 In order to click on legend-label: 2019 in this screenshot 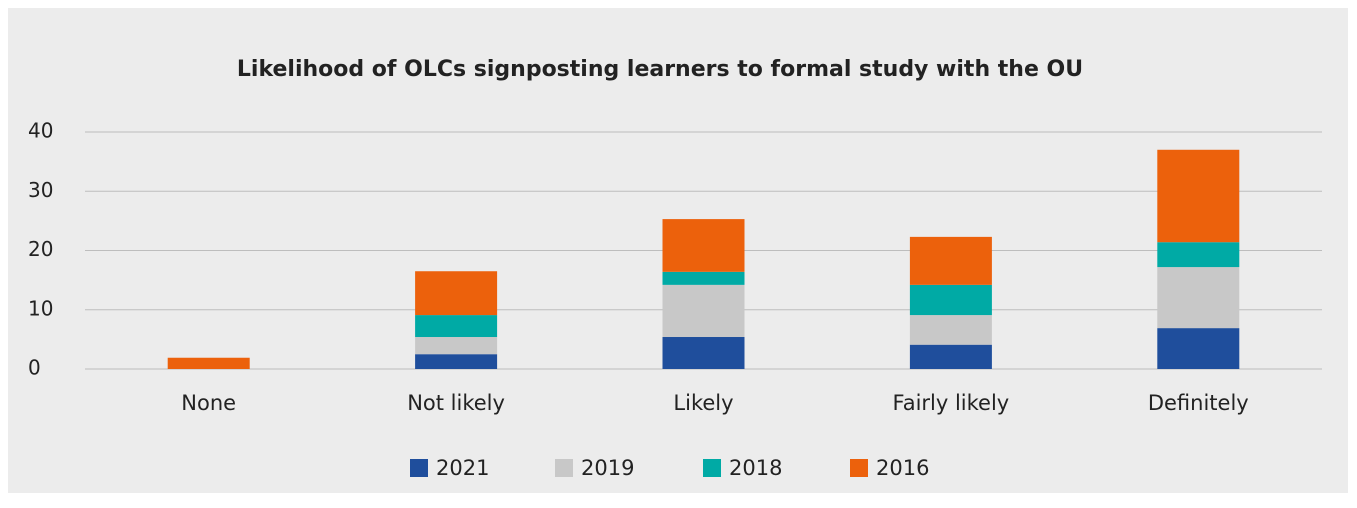, I will do `click(607, 468)`.